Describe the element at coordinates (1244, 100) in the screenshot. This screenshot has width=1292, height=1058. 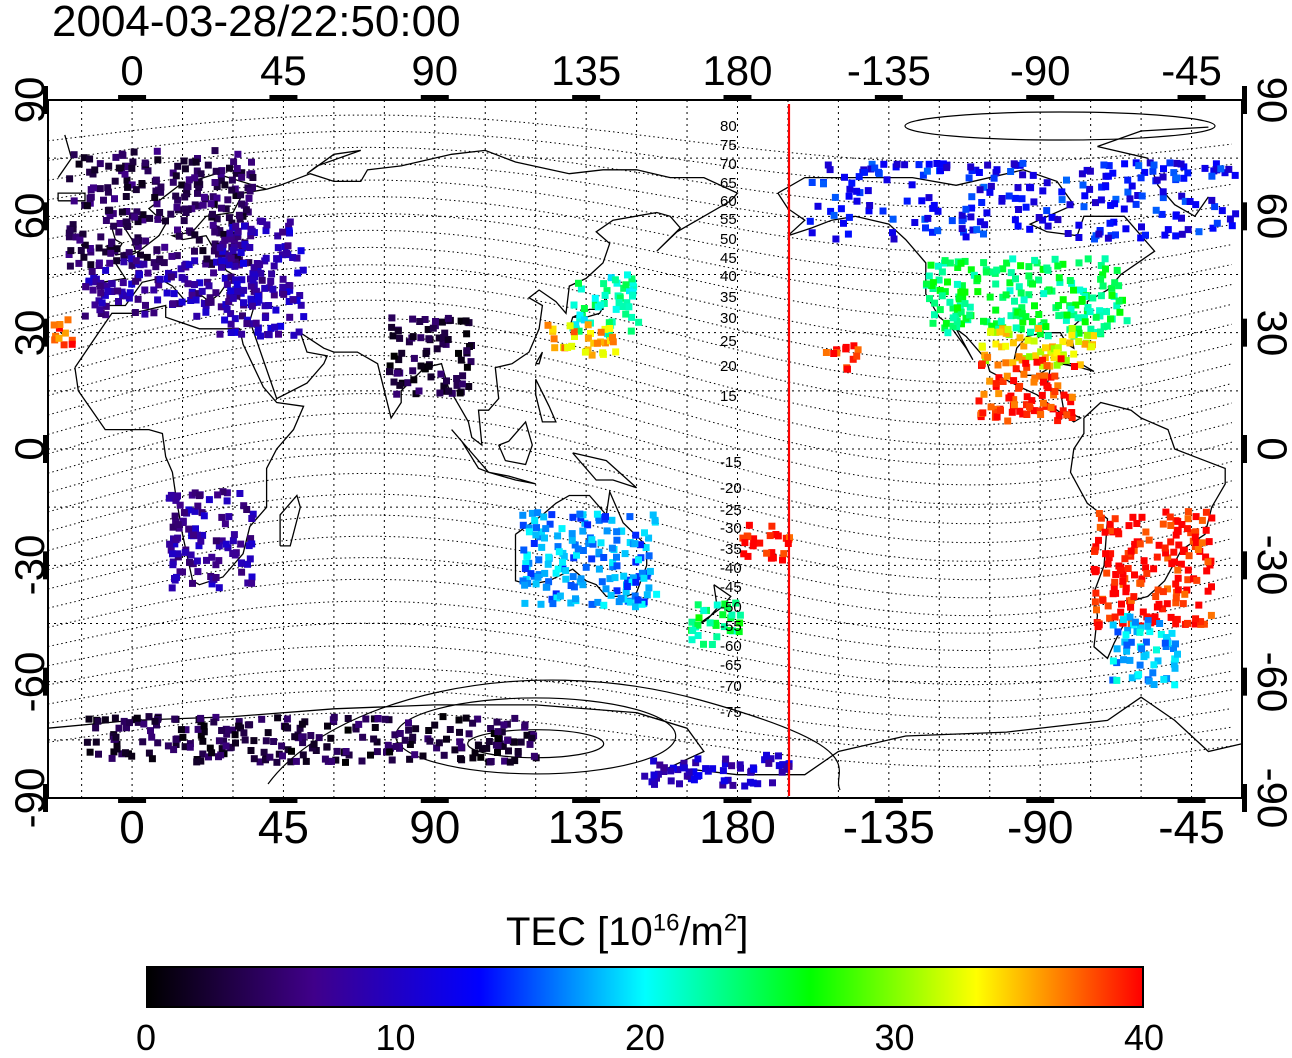
I see `frame-tick-right` at that location.